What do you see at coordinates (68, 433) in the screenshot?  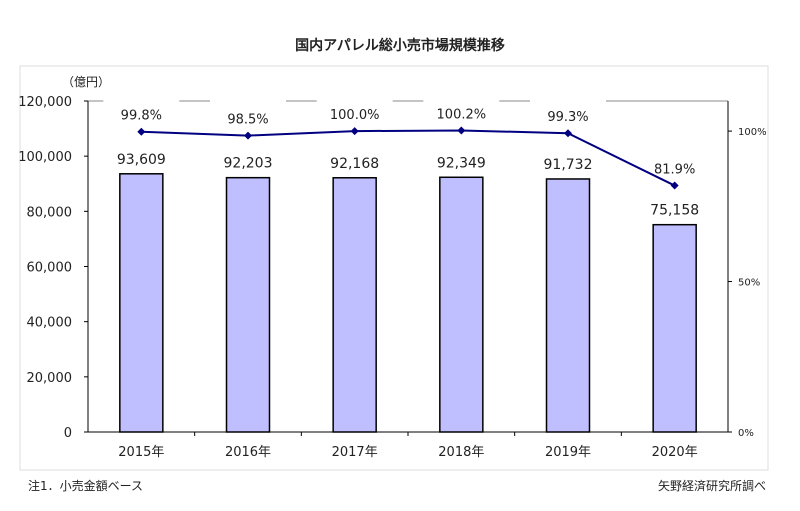 I see `y-tick-label: 0` at bounding box center [68, 433].